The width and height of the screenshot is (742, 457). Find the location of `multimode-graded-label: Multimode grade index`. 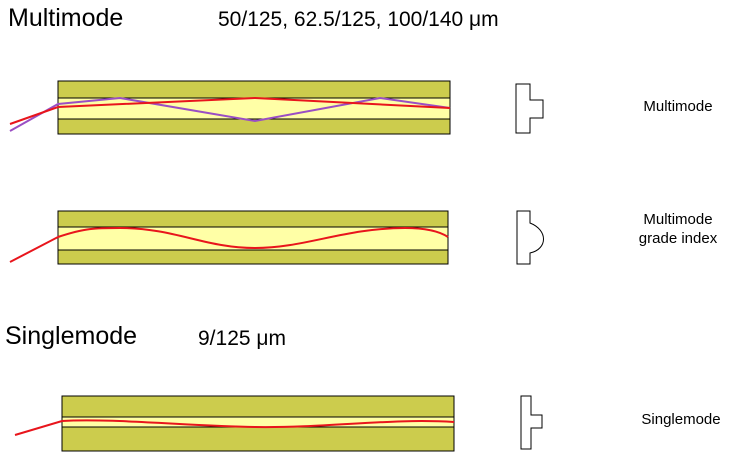

multimode-graded-label: Multimode grade index is located at coordinates (678, 229).